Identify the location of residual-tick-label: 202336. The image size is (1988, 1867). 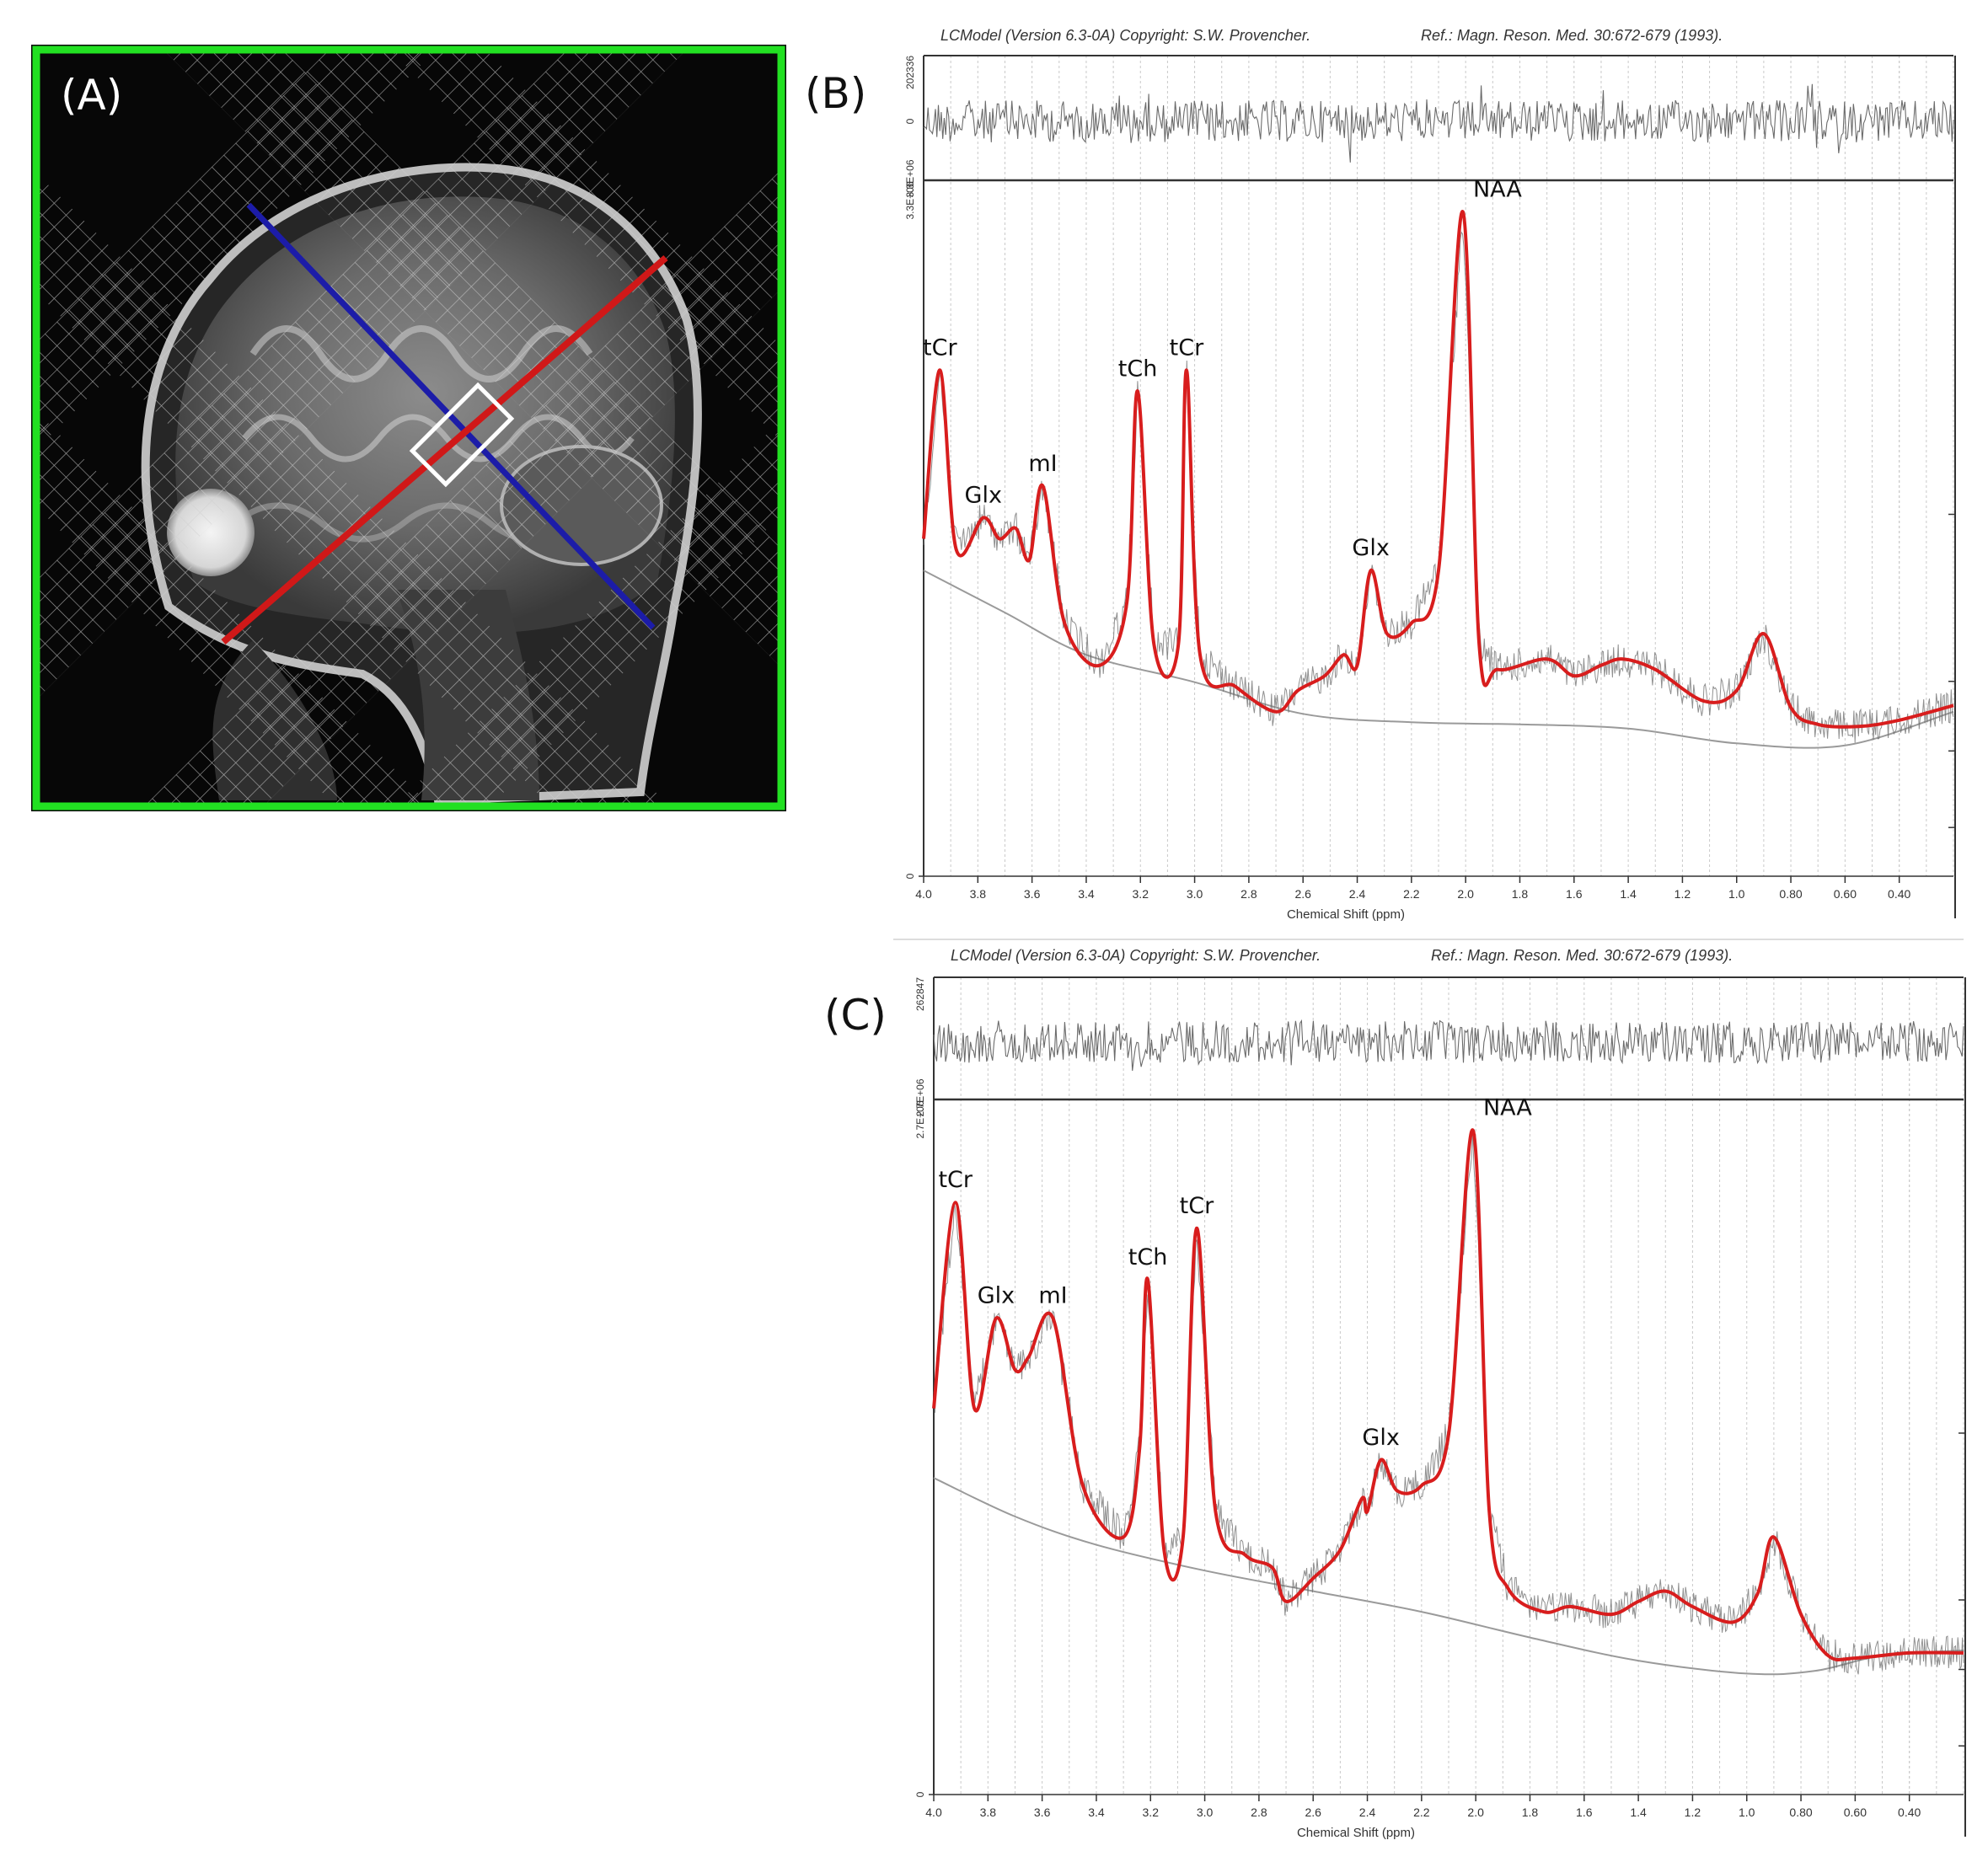
(910, 72).